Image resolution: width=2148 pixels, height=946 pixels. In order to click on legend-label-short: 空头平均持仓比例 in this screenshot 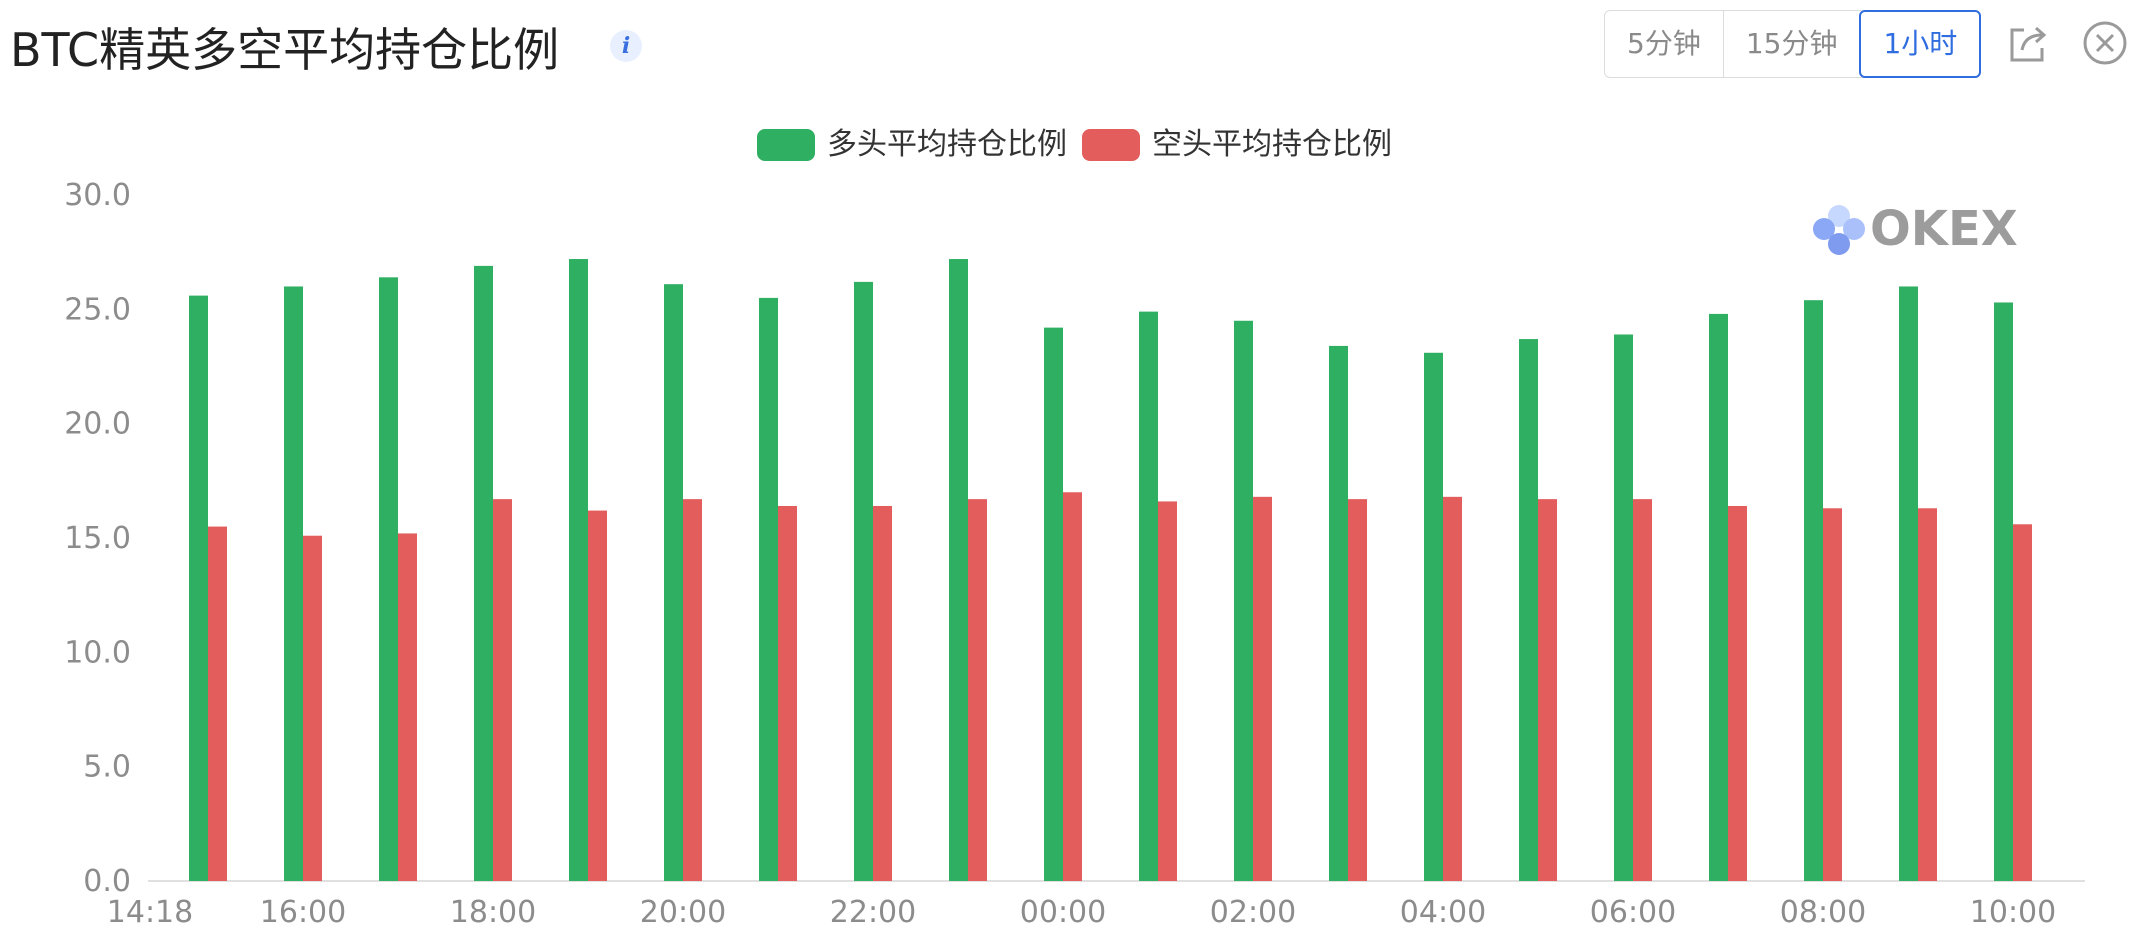, I will do `click(1272, 144)`.